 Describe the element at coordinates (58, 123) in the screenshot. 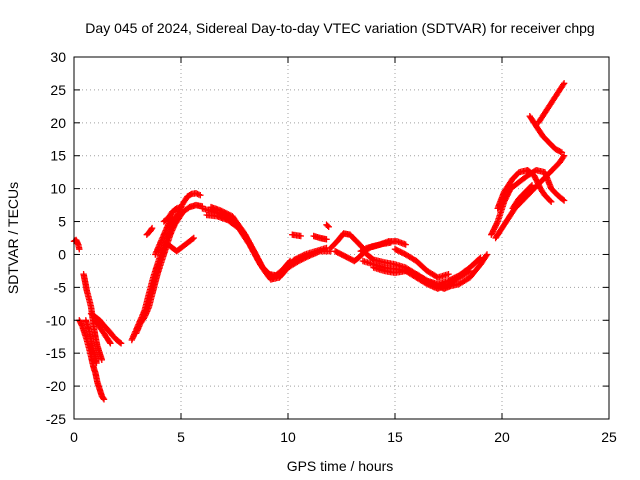

I see `y-tick-label: 20` at that location.